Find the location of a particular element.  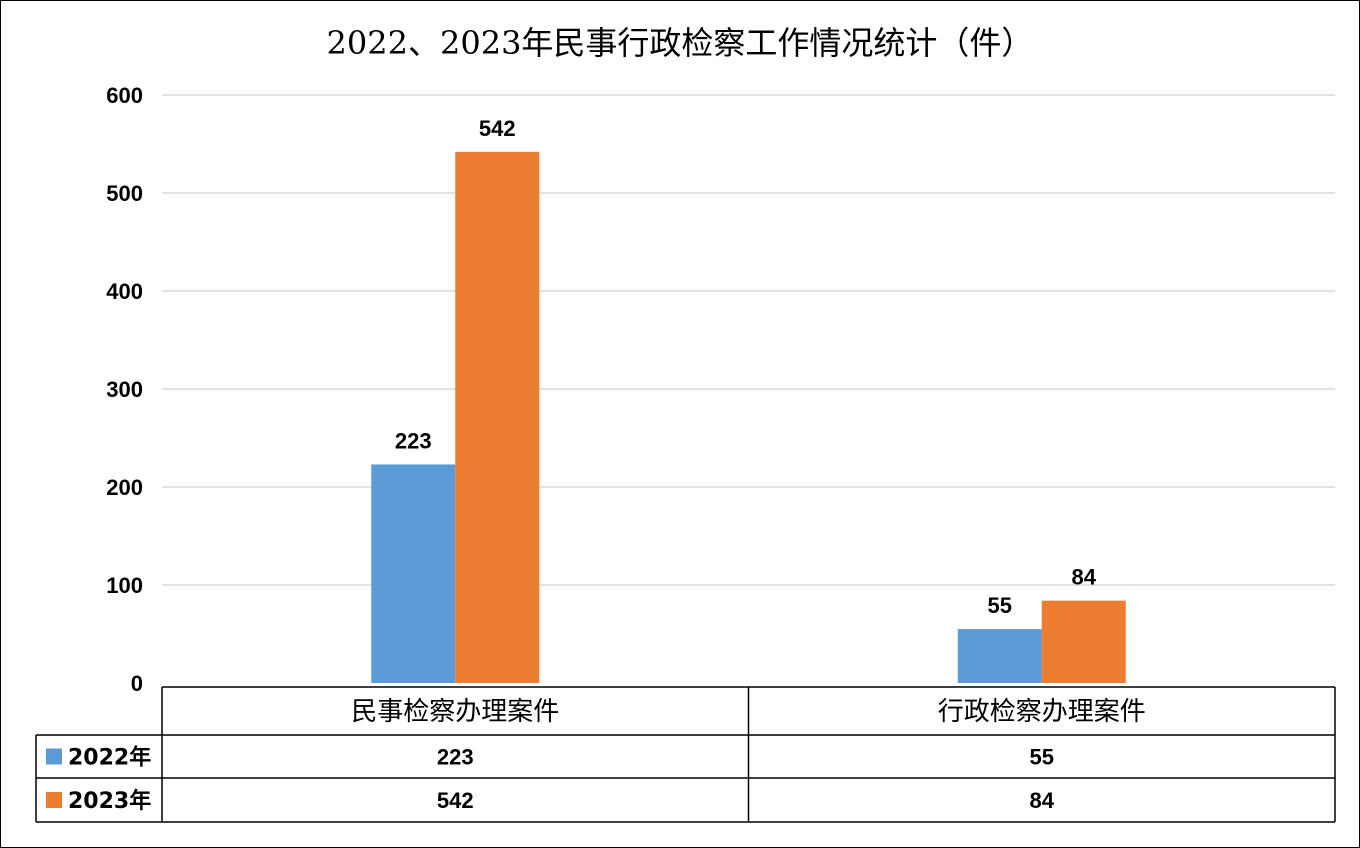

chart-title: 2022、2023年民事行政检察工作情况统计（件） is located at coordinates (680, 43).